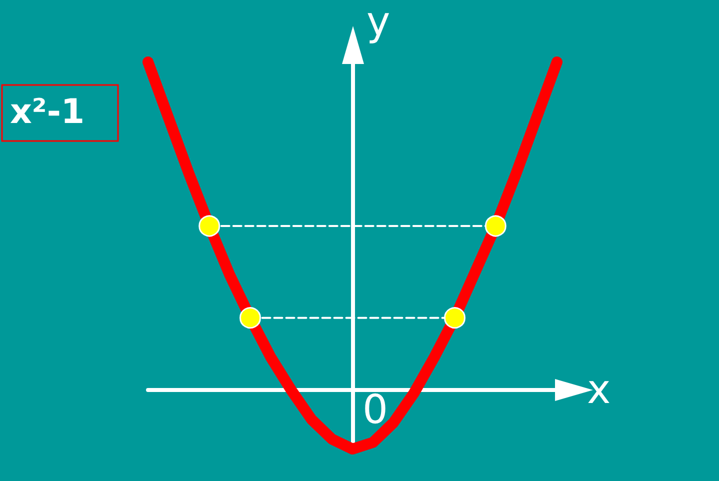 The width and height of the screenshot is (719, 481). Describe the element at coordinates (375, 410) in the screenshot. I see `annotation: 0` at that location.